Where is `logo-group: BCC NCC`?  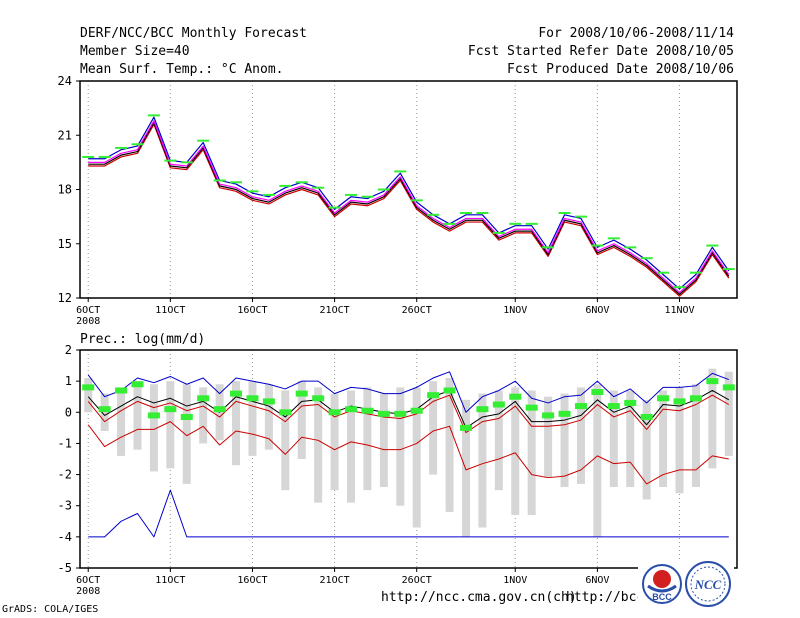 logo-group: BCC NCC is located at coordinates (686, 585).